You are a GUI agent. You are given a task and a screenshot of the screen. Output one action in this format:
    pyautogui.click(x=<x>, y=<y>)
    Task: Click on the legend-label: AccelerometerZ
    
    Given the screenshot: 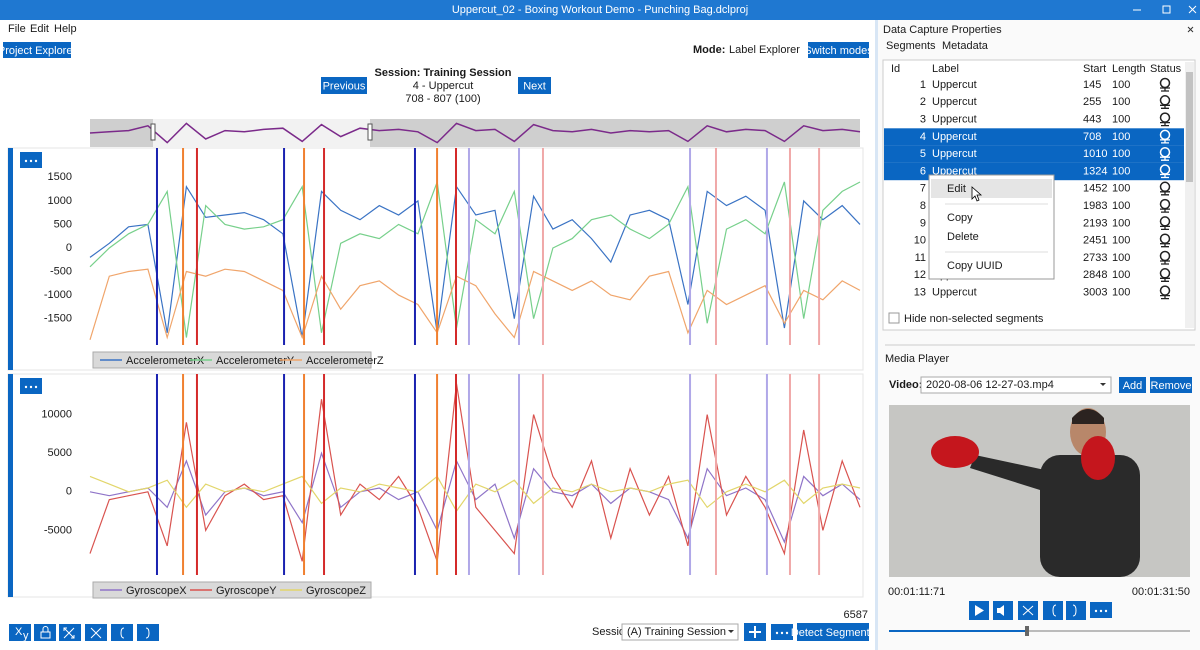 What is the action you would take?
    pyautogui.click(x=345, y=361)
    